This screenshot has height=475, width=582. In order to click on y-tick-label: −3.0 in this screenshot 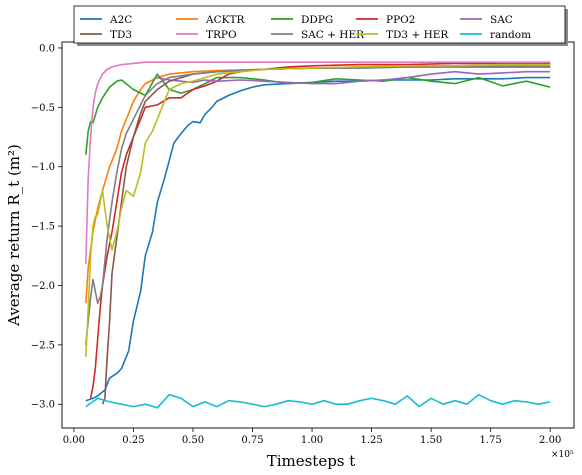, I will do `click(43, 405)`.